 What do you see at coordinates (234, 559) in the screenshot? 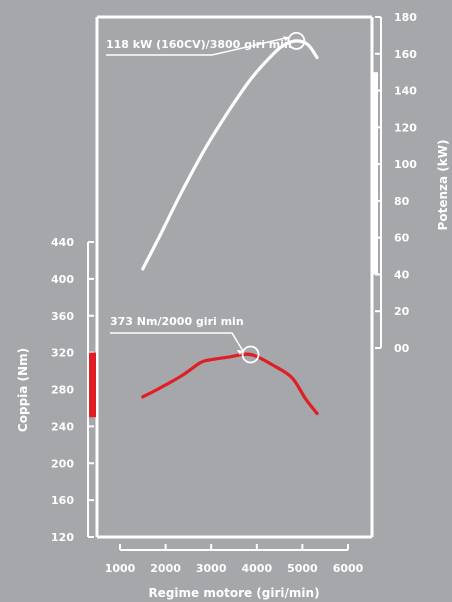
I see `rpm-axis: 1000 2000 3000 4000 5000 6000` at bounding box center [234, 559].